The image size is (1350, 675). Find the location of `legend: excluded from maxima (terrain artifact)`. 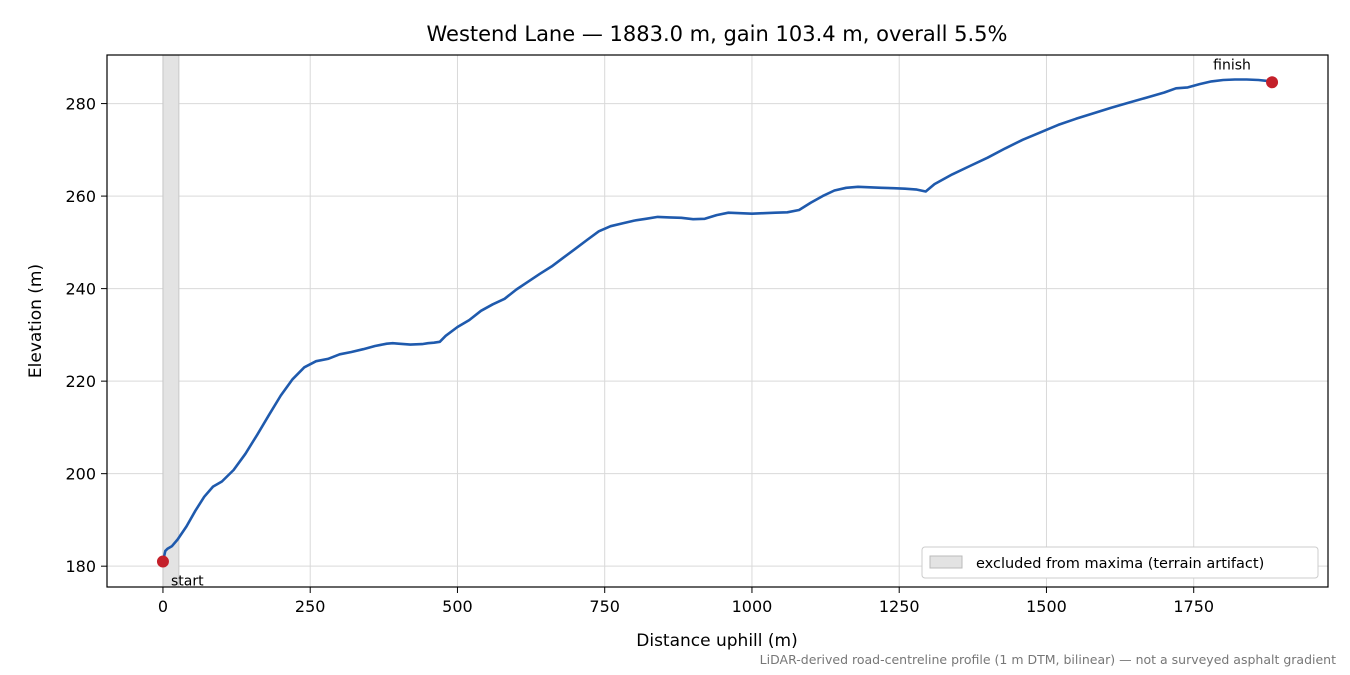

legend: excluded from maxima (terrain artifact) is located at coordinates (1120, 562).